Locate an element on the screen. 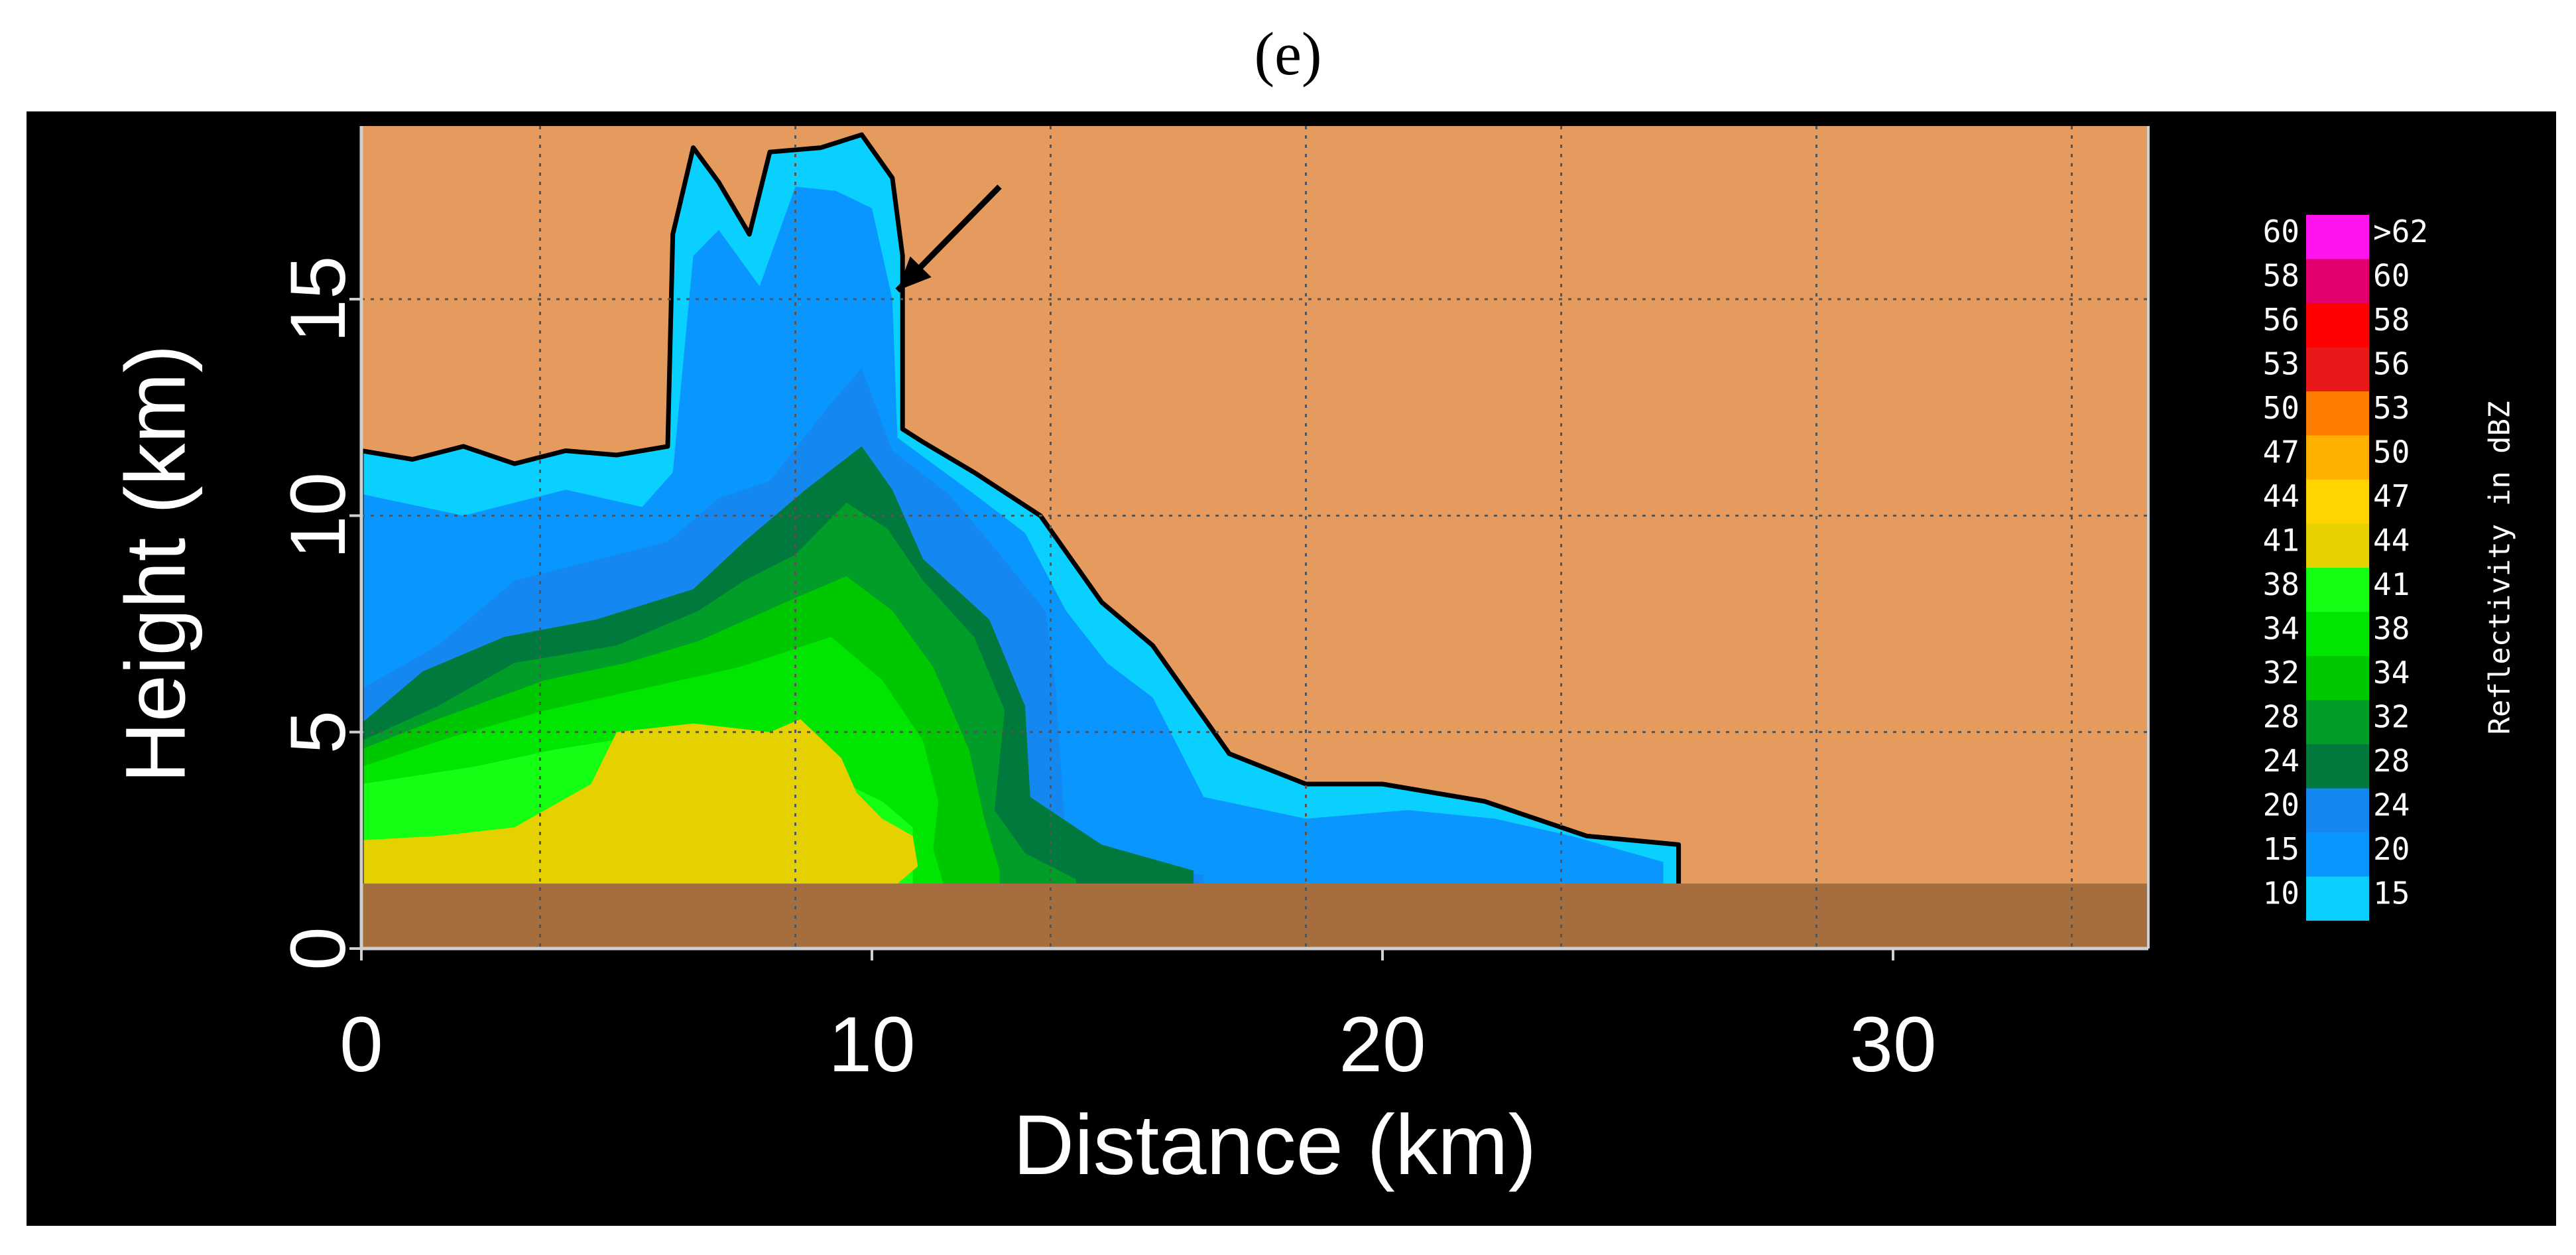 Image resolution: width=2576 pixels, height=1255 pixels. legend-high-label: 20 is located at coordinates (2391, 849).